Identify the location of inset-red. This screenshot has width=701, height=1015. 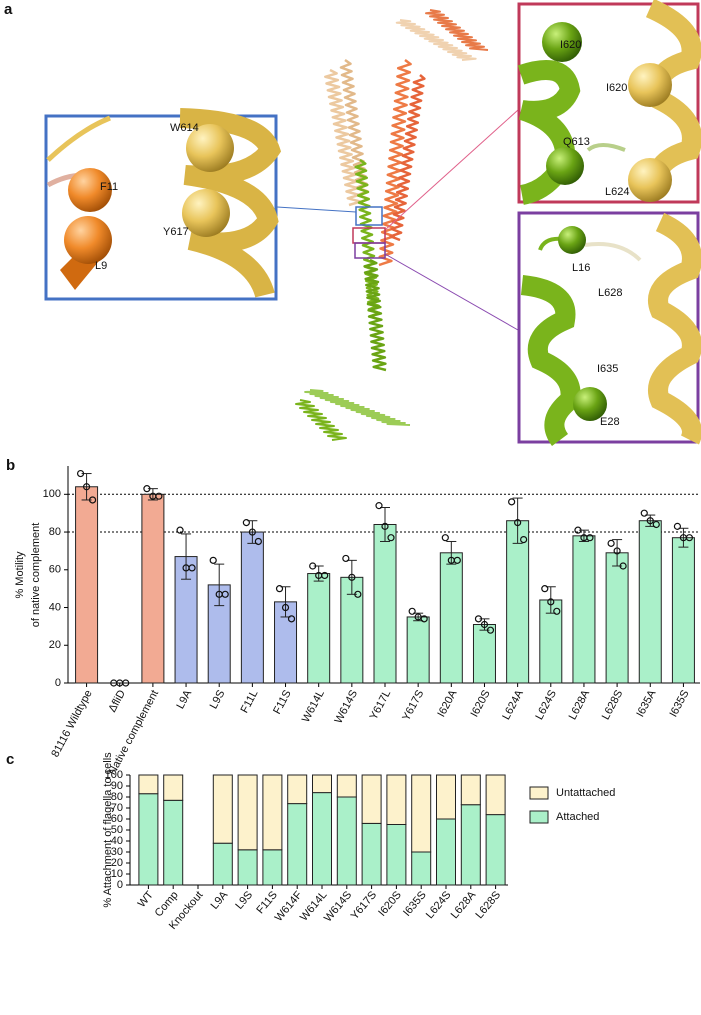
(609, 102).